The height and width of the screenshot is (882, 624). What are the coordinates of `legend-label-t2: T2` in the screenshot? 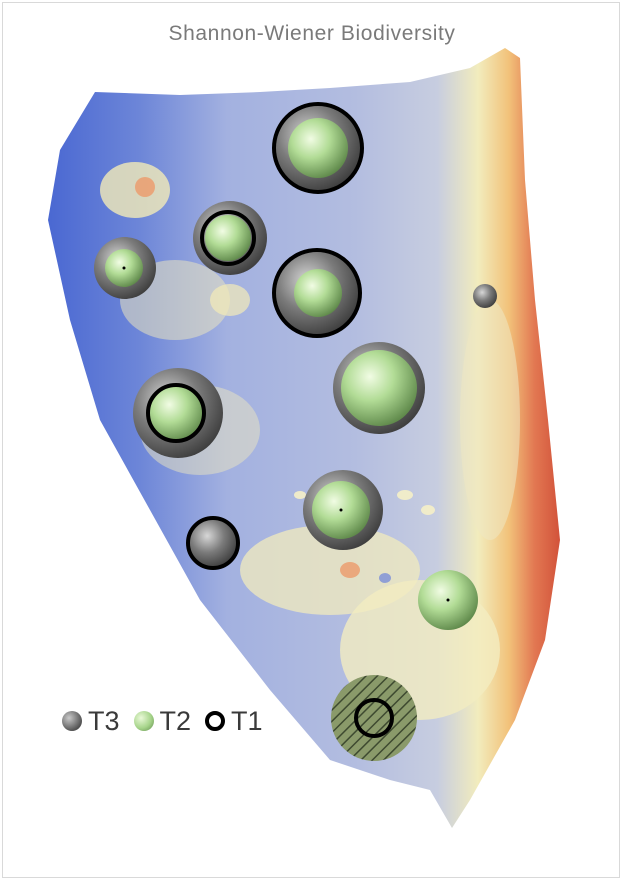 It's located at (175, 720).